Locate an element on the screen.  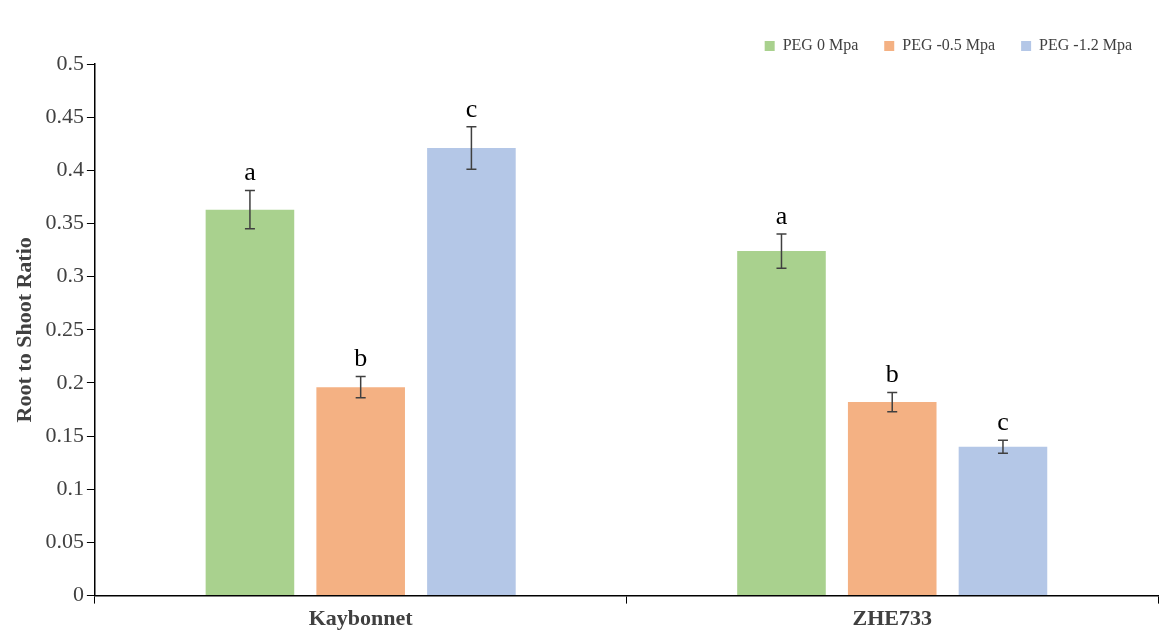
y-axis-title: Root to Shoot Ratio is located at coordinates (23, 330).